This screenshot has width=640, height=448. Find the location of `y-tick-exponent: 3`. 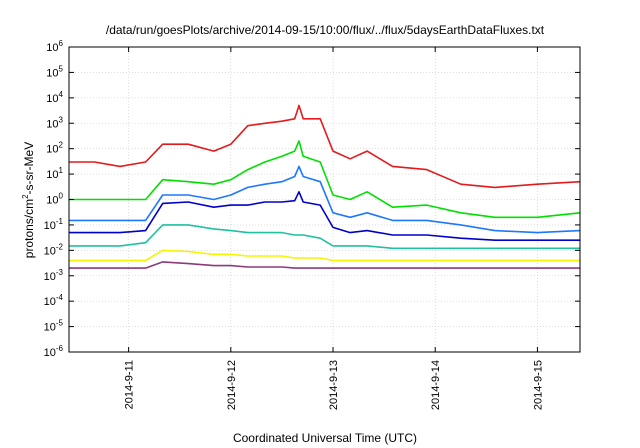

y-tick-exponent: 3 is located at coordinates (61, 119).